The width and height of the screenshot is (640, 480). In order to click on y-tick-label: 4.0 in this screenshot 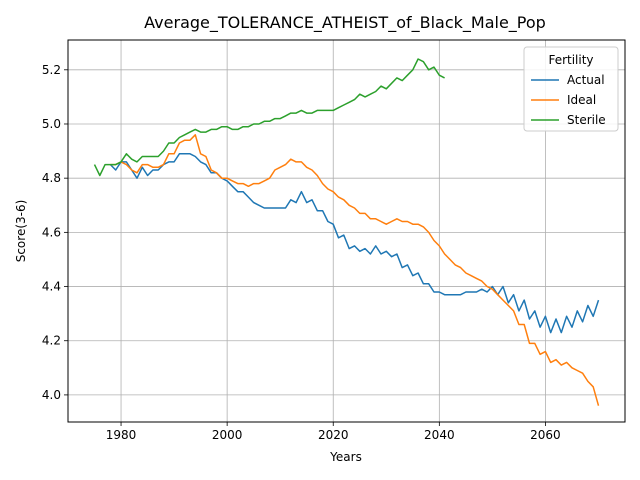, I will do `click(51, 395)`.